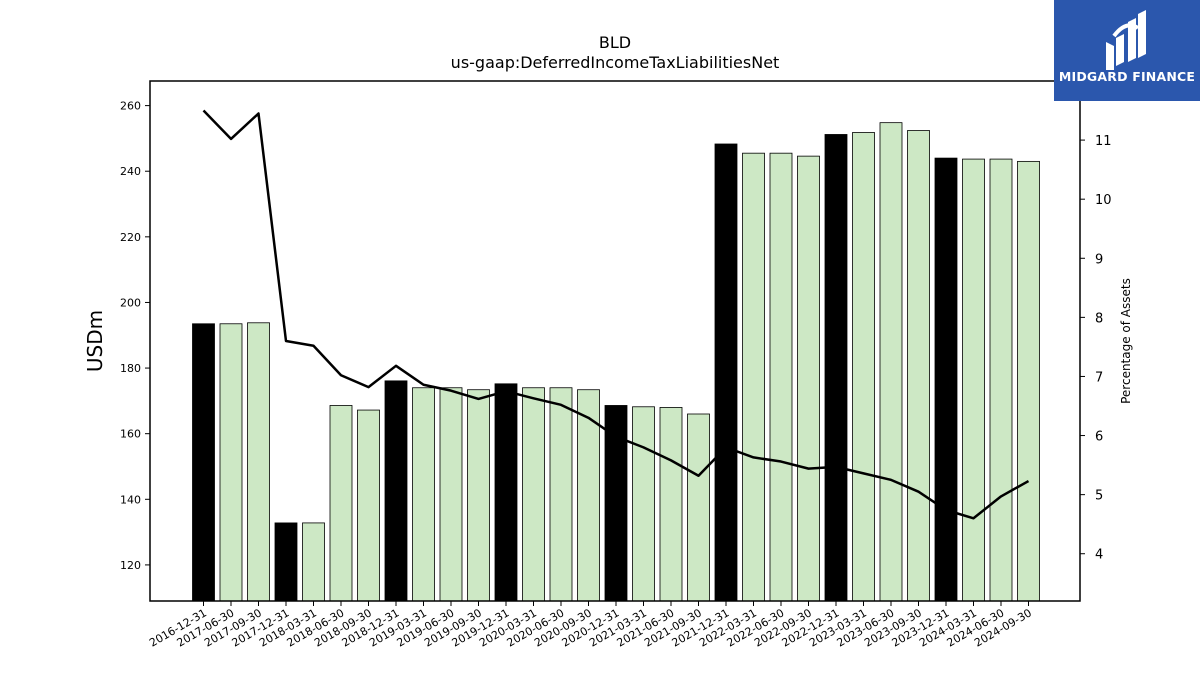 Image resolution: width=1200 pixels, height=675 pixels. Describe the element at coordinates (130, 434) in the screenshot. I see `y-tick-label: 160` at that location.